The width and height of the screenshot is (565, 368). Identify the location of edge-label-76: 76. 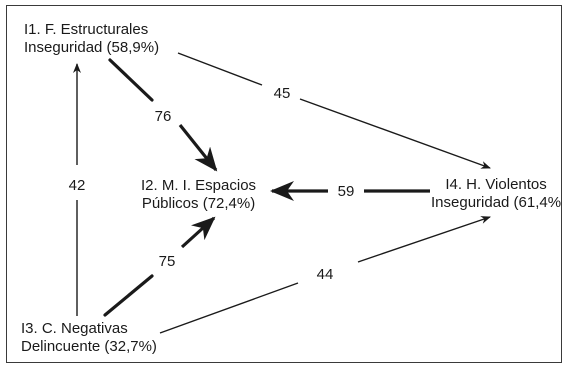
(163, 116).